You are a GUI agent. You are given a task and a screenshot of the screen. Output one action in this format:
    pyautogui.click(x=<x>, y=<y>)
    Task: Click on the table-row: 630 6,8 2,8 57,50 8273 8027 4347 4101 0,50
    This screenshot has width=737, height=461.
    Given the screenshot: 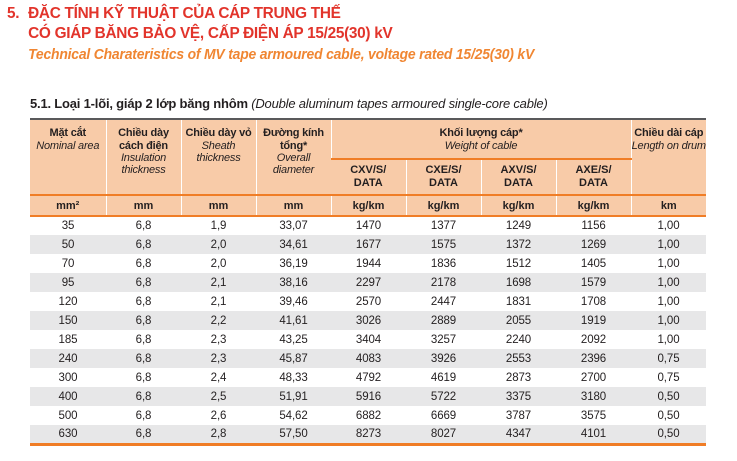 What is the action you would take?
    pyautogui.click(x=368, y=434)
    